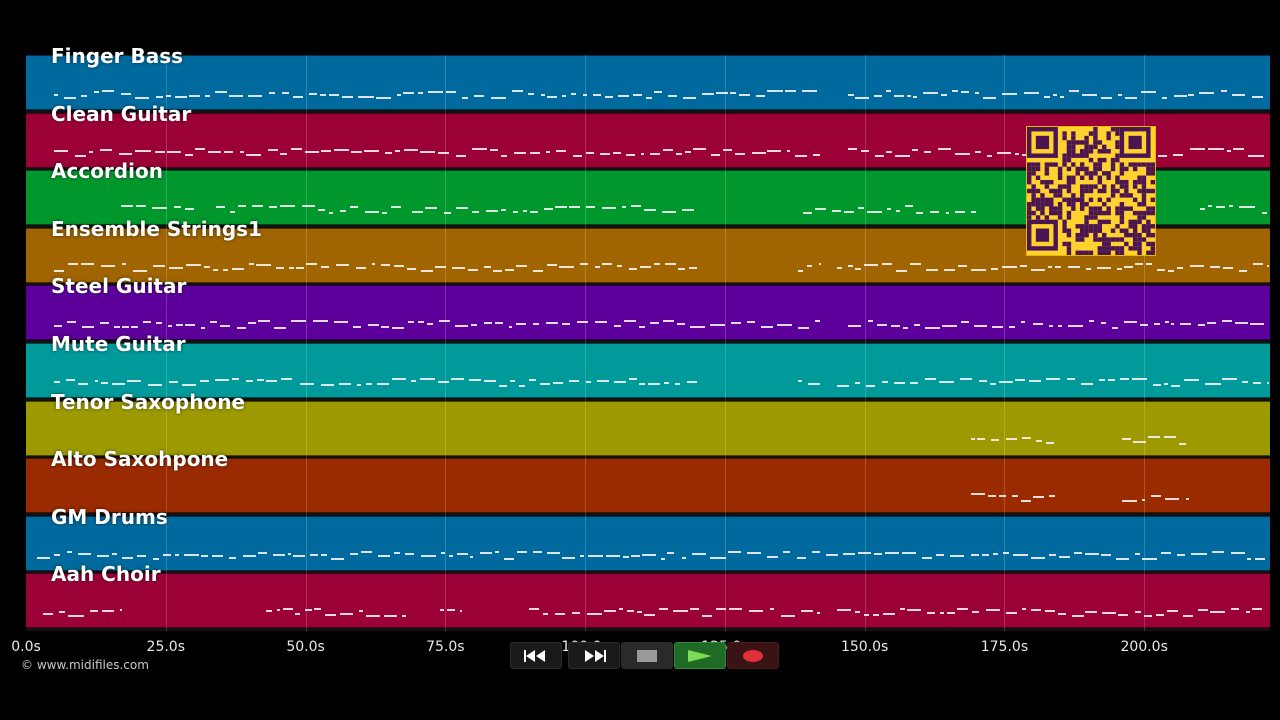 The width and height of the screenshot is (1280, 720). I want to click on time-tick-label: 0.0s, so click(26, 647).